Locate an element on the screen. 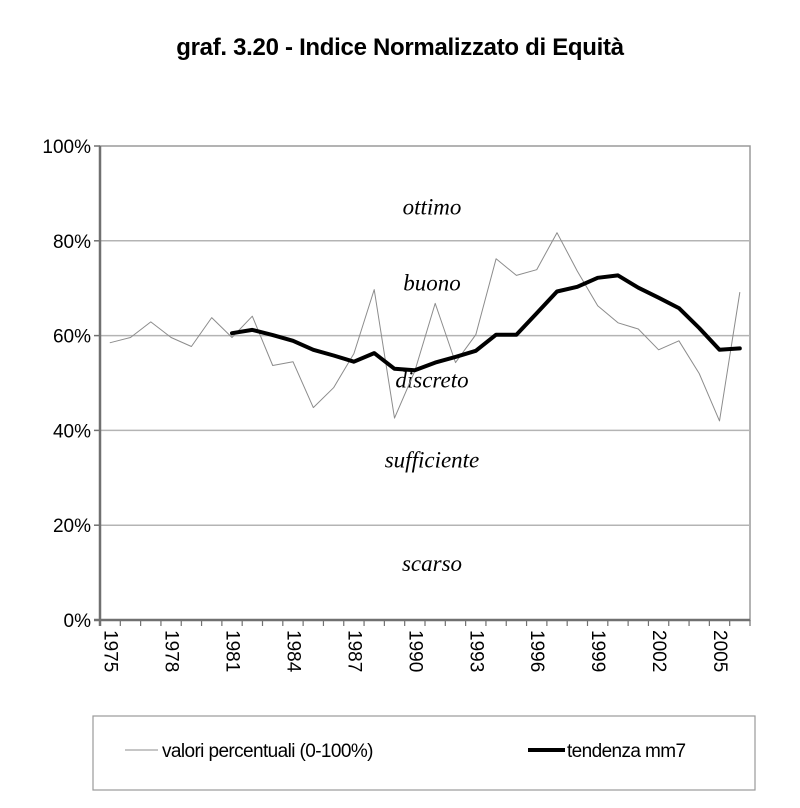  x-tick-label: 2002 is located at coordinates (658, 651).